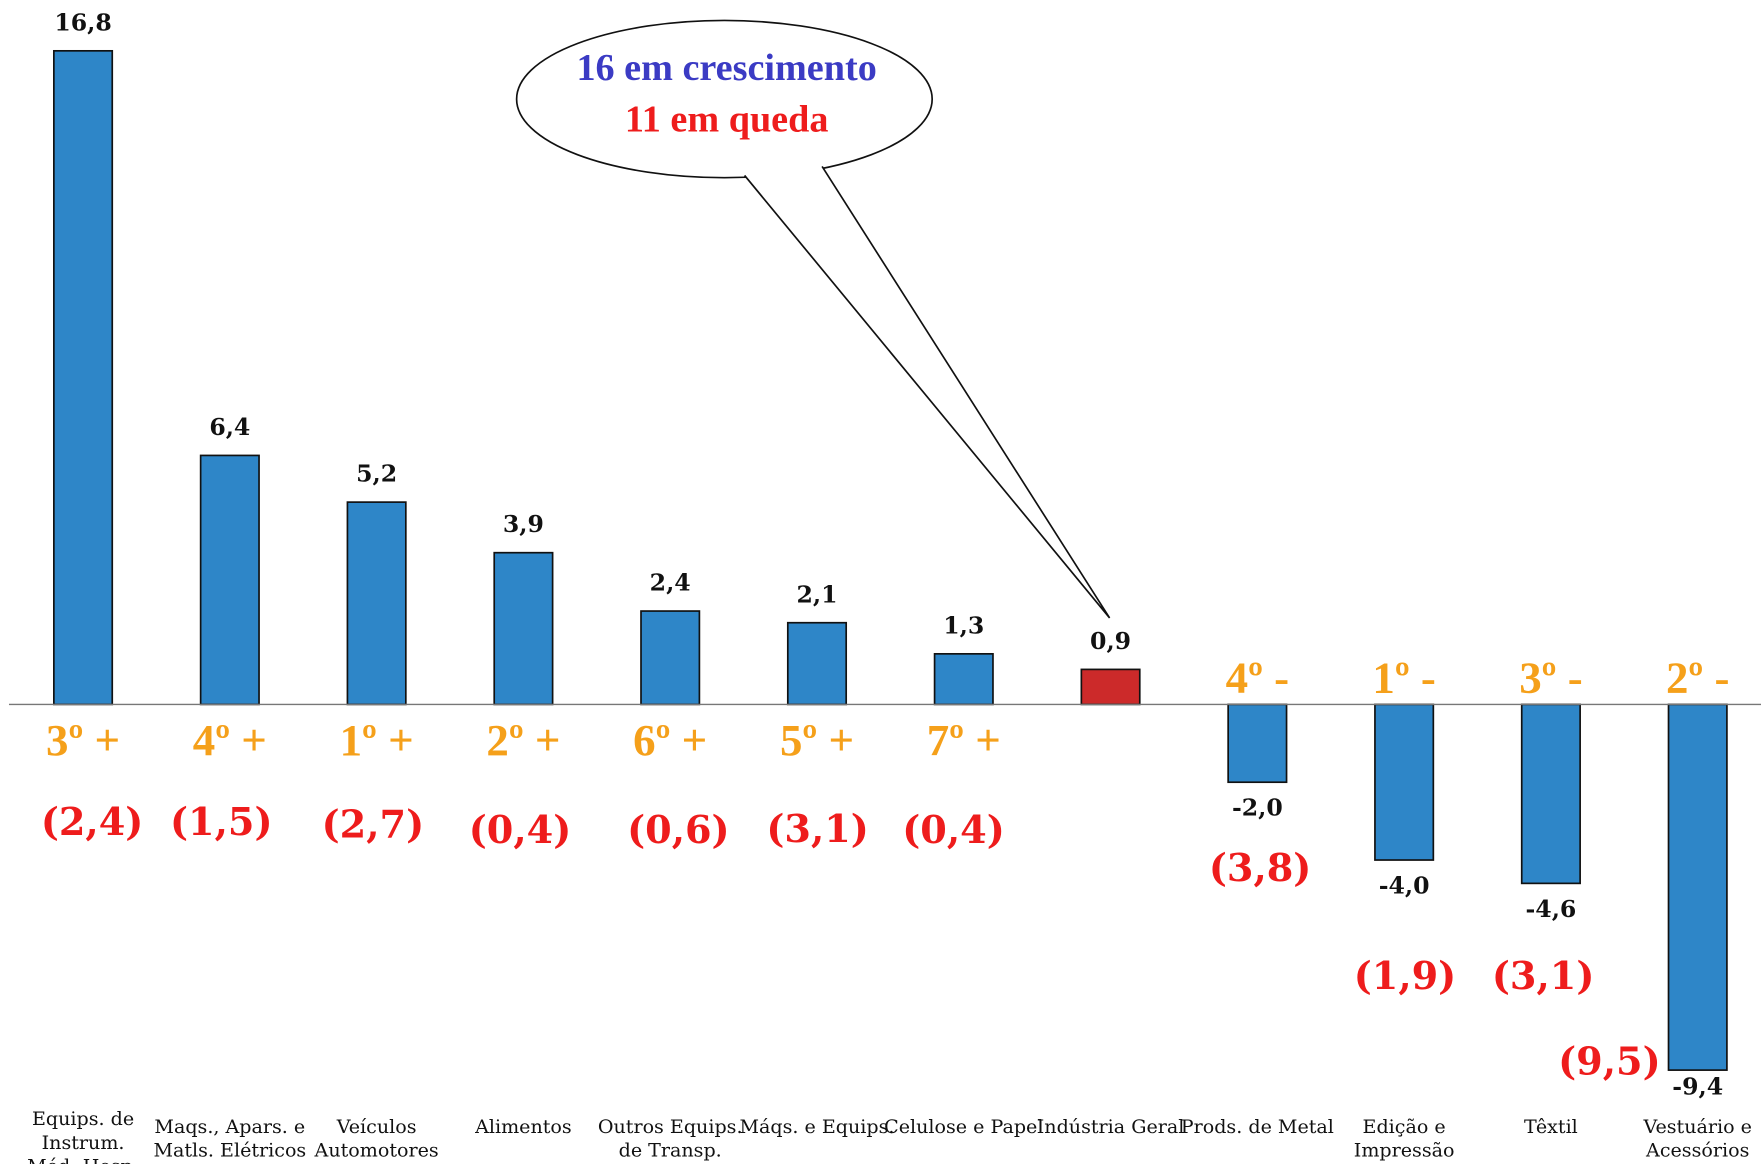 The width and height of the screenshot is (1761, 1164). I want to click on category-label: Celulose e Papel, so click(963, 1126).